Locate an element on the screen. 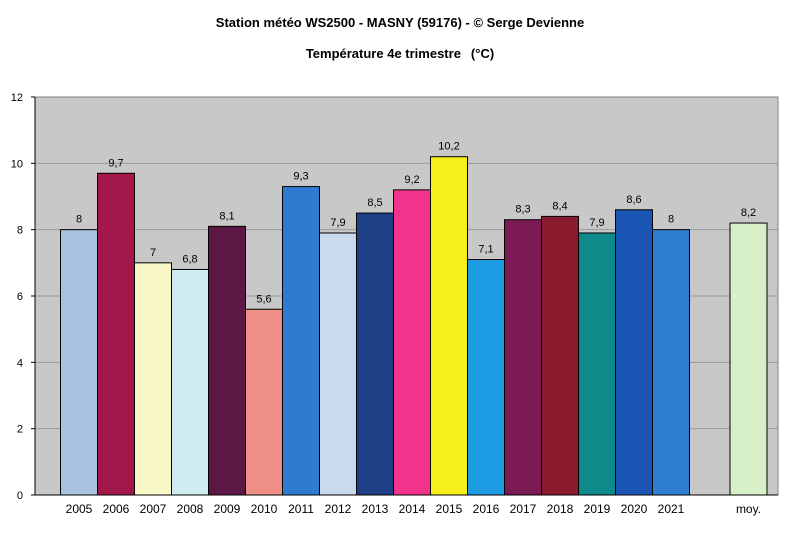 This screenshot has width=800, height=533. data-label: 8,2 is located at coordinates (748, 213).